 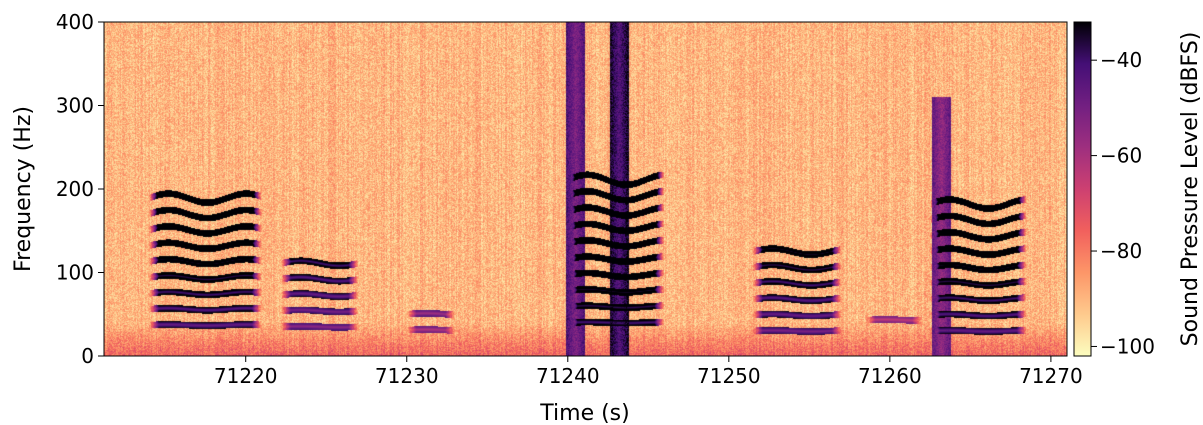 I want to click on y-axis-label: Frequency (Hz), so click(x=23, y=189).